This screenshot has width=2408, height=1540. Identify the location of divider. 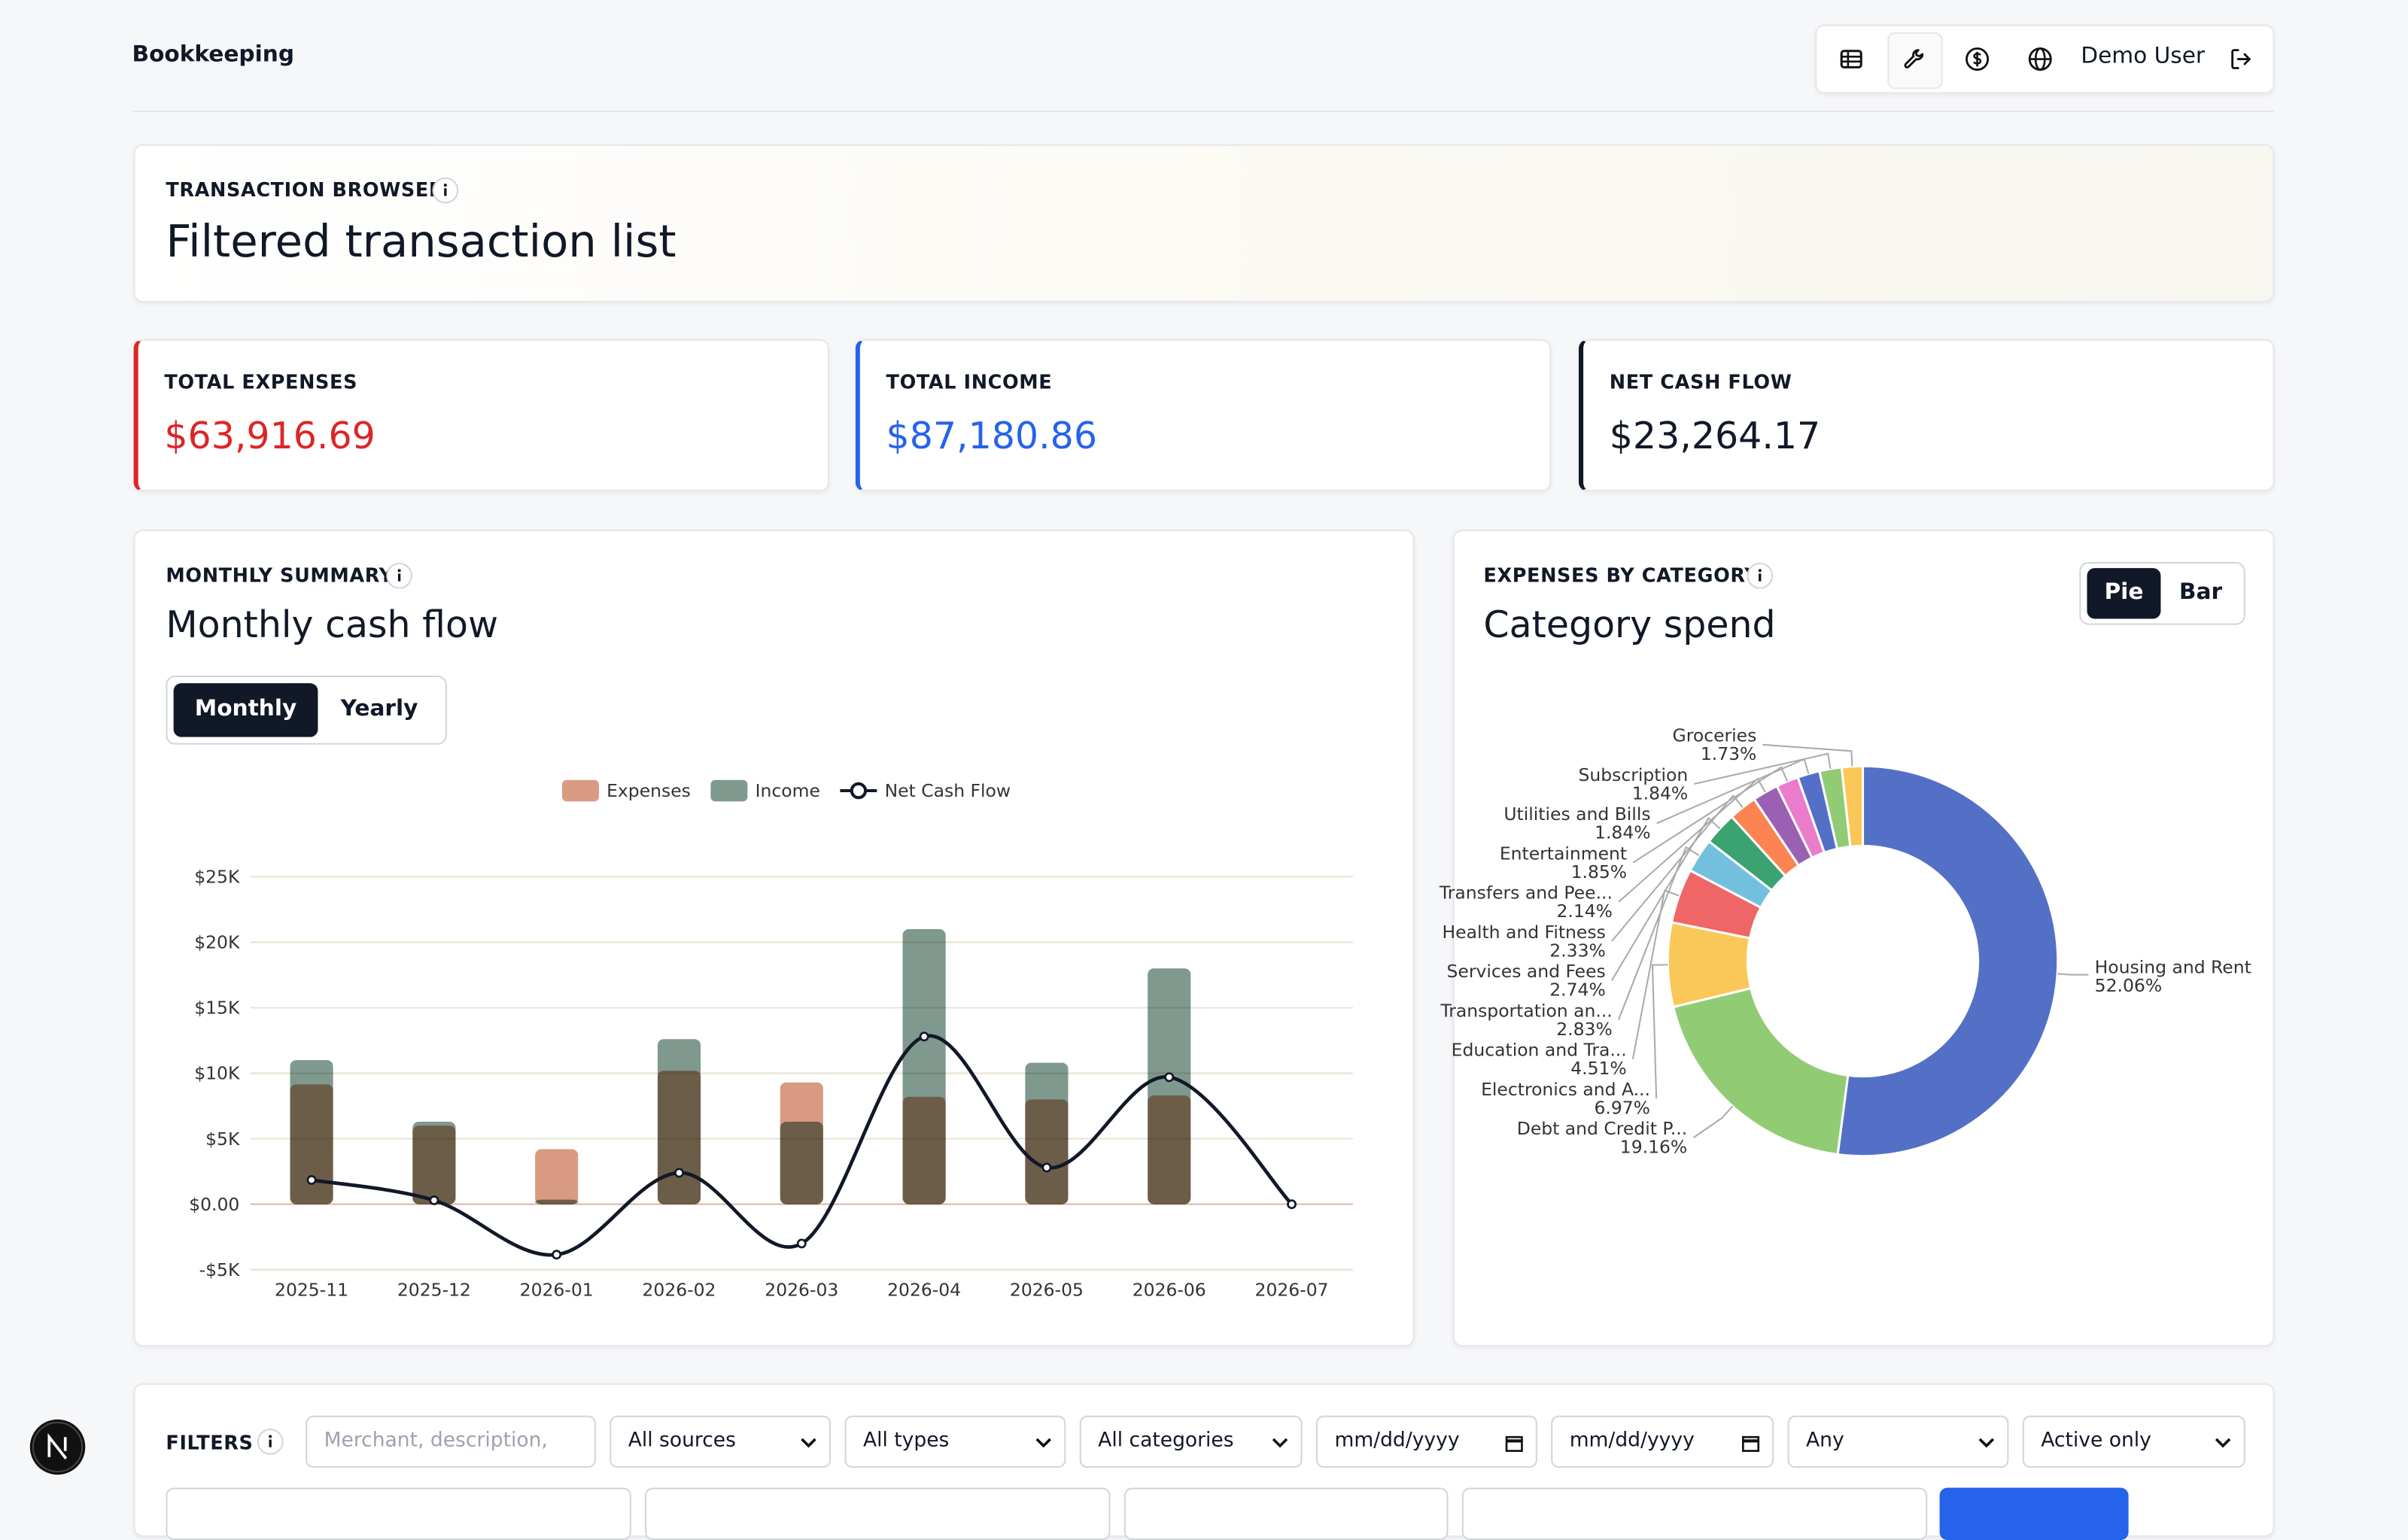
(1203, 111).